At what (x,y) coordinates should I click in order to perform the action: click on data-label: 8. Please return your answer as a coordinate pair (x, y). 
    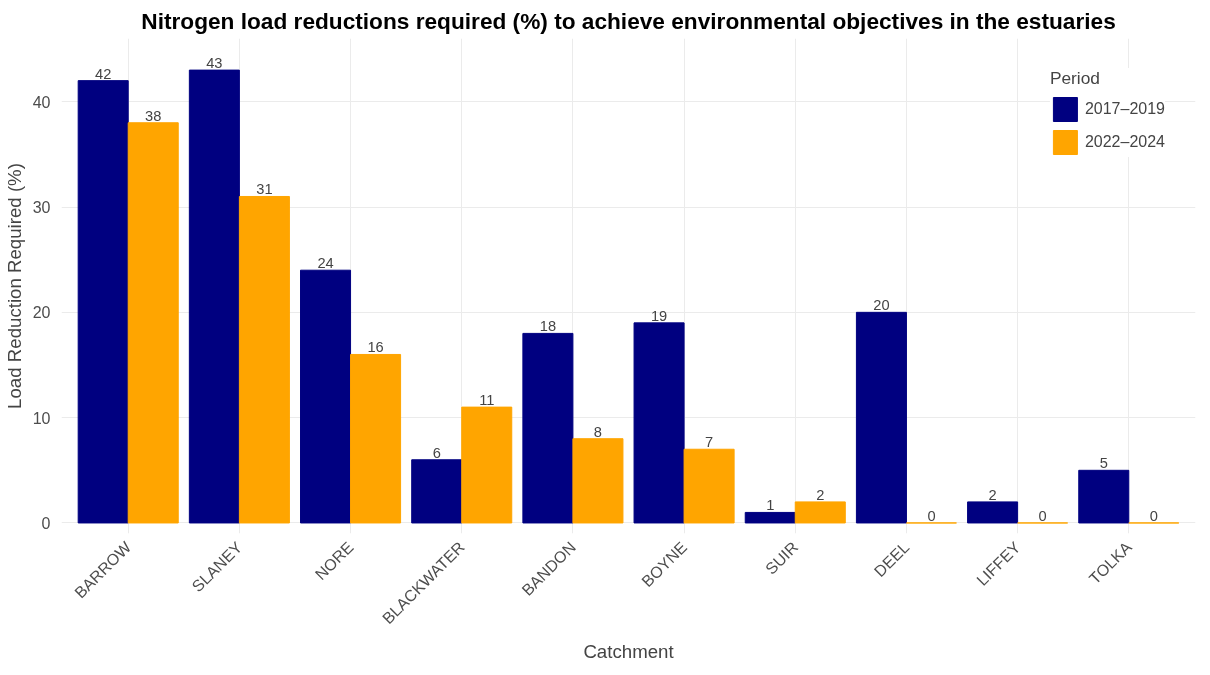
    Looking at the image, I should click on (598, 431).